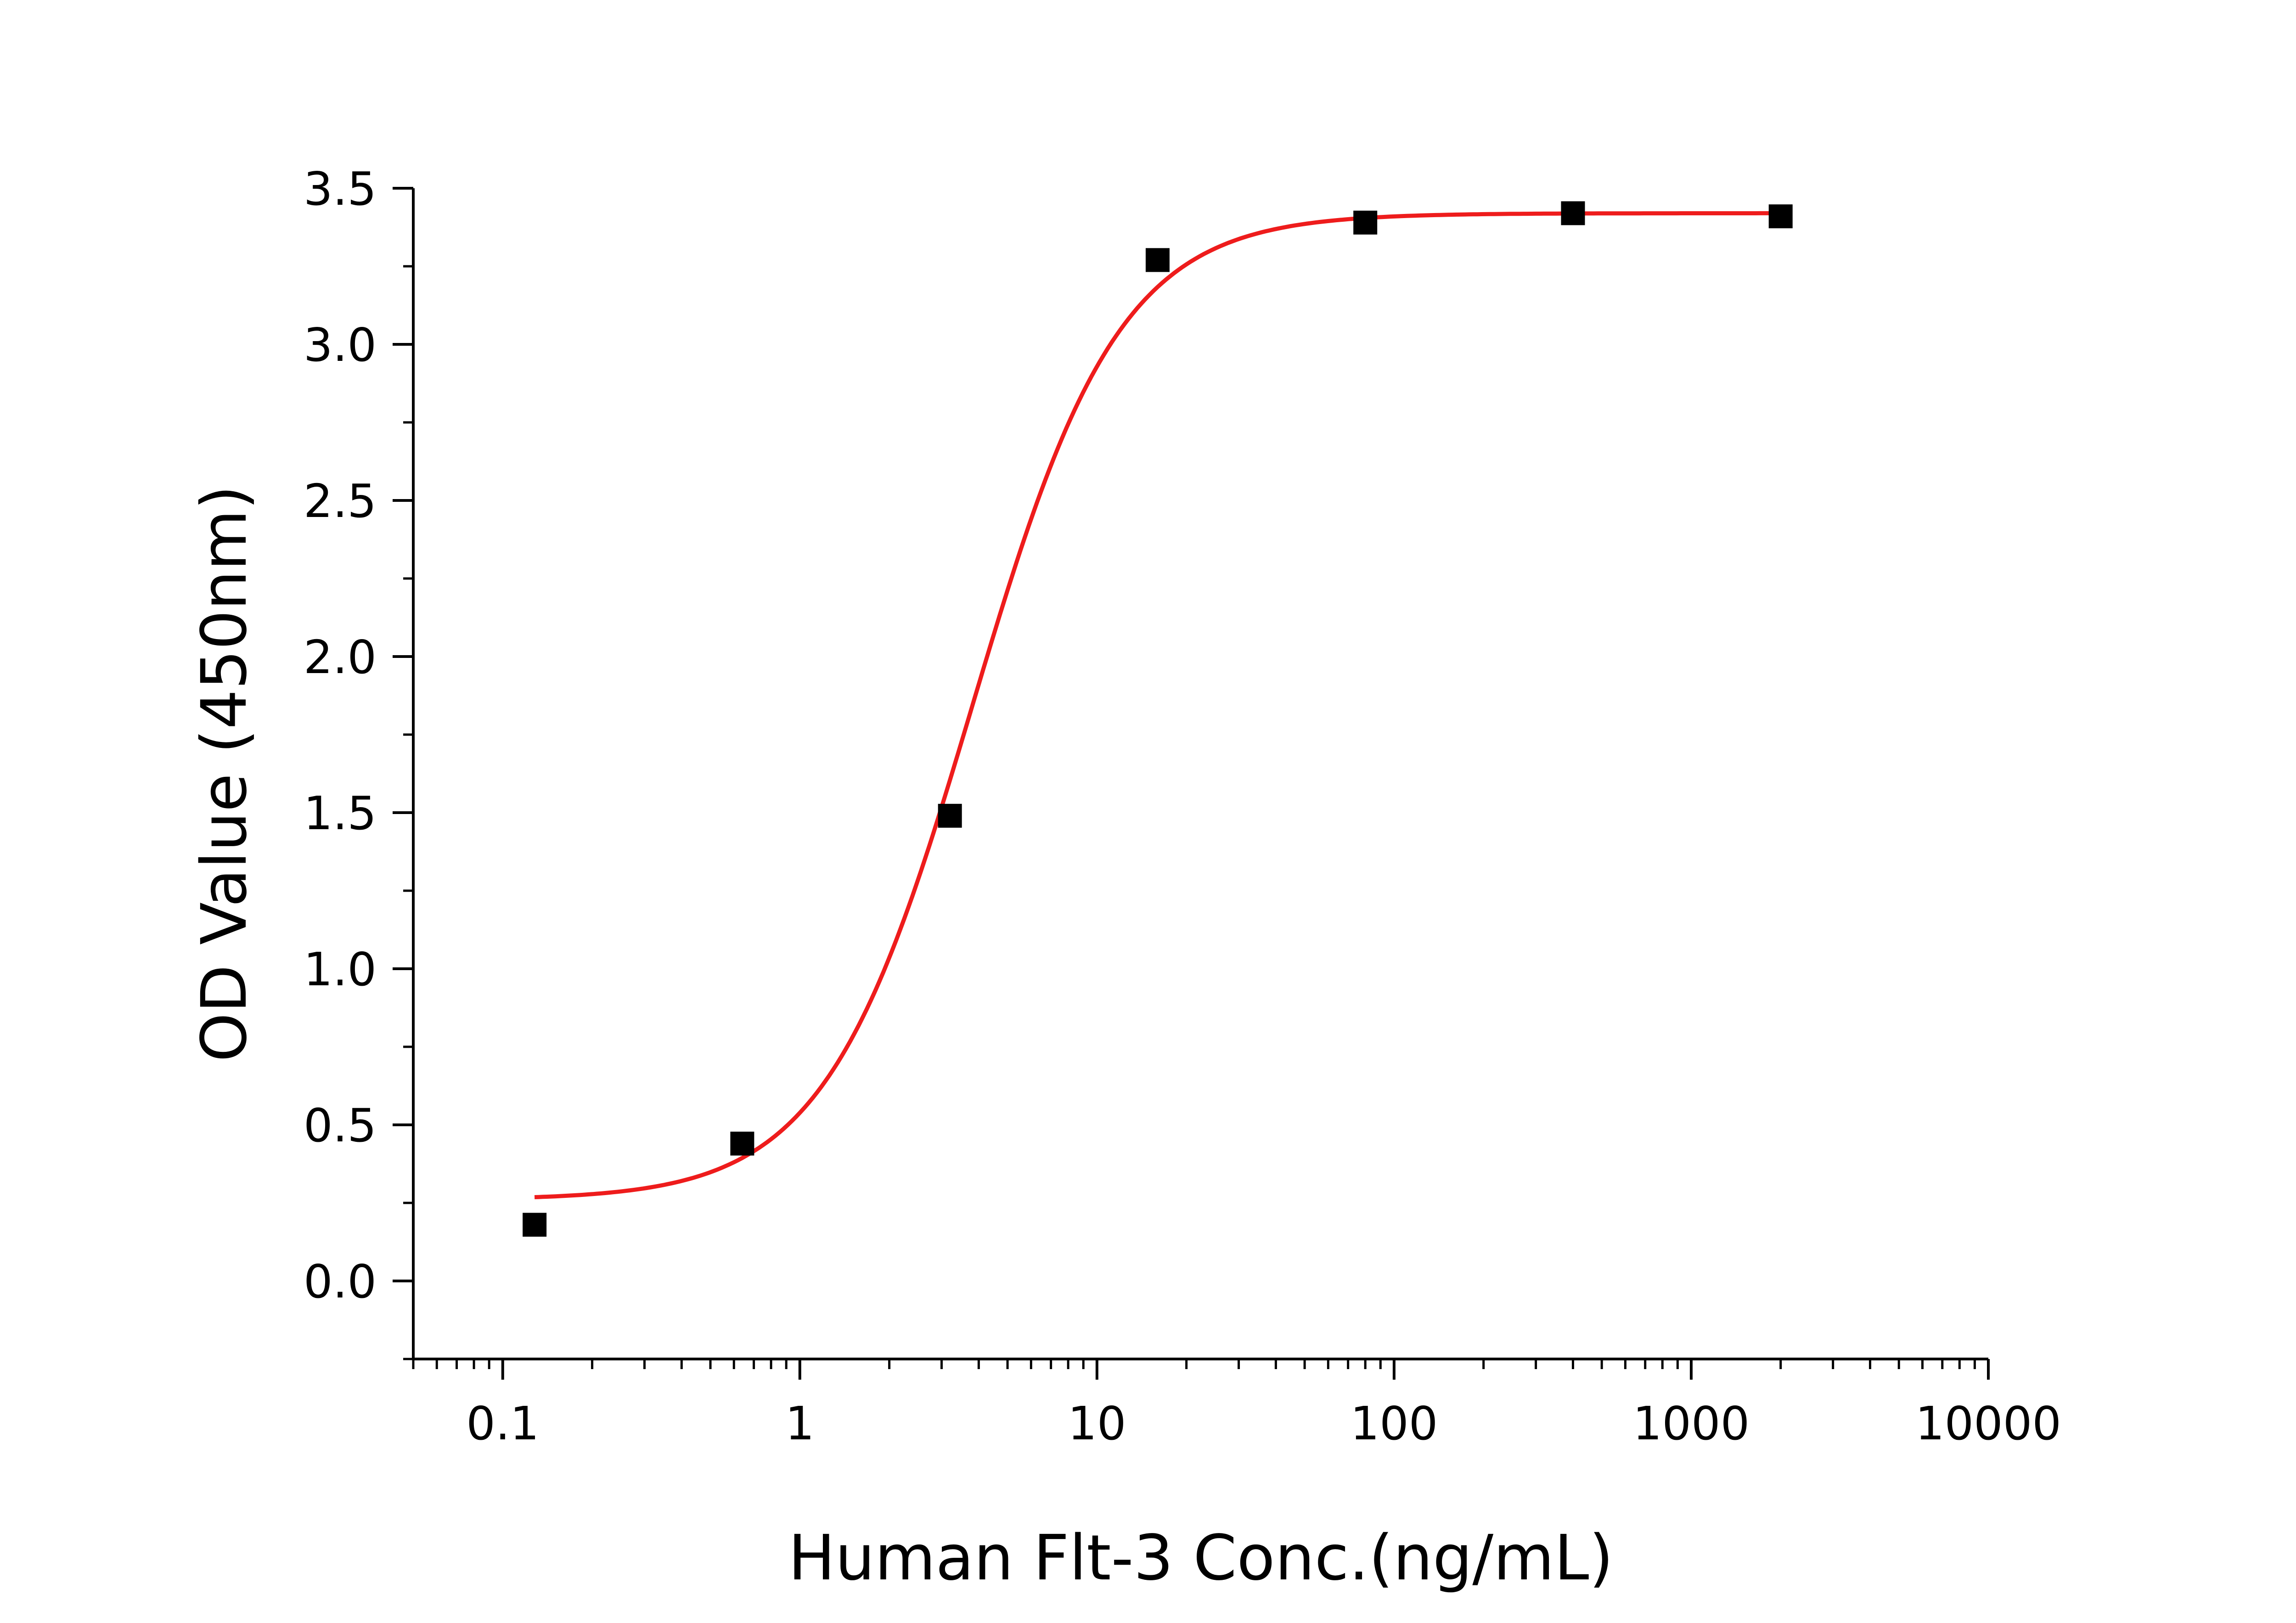 The image size is (2296, 1623). Describe the element at coordinates (340, 501) in the screenshot. I see `y-tick-label: 2.5` at that location.